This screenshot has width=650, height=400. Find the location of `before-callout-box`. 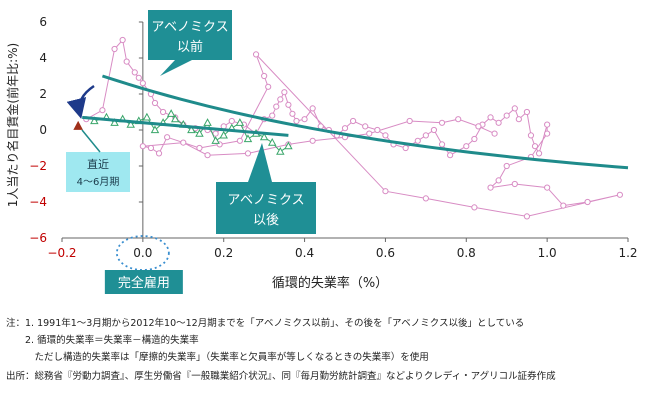

before-callout-box is located at coordinates (190, 35).